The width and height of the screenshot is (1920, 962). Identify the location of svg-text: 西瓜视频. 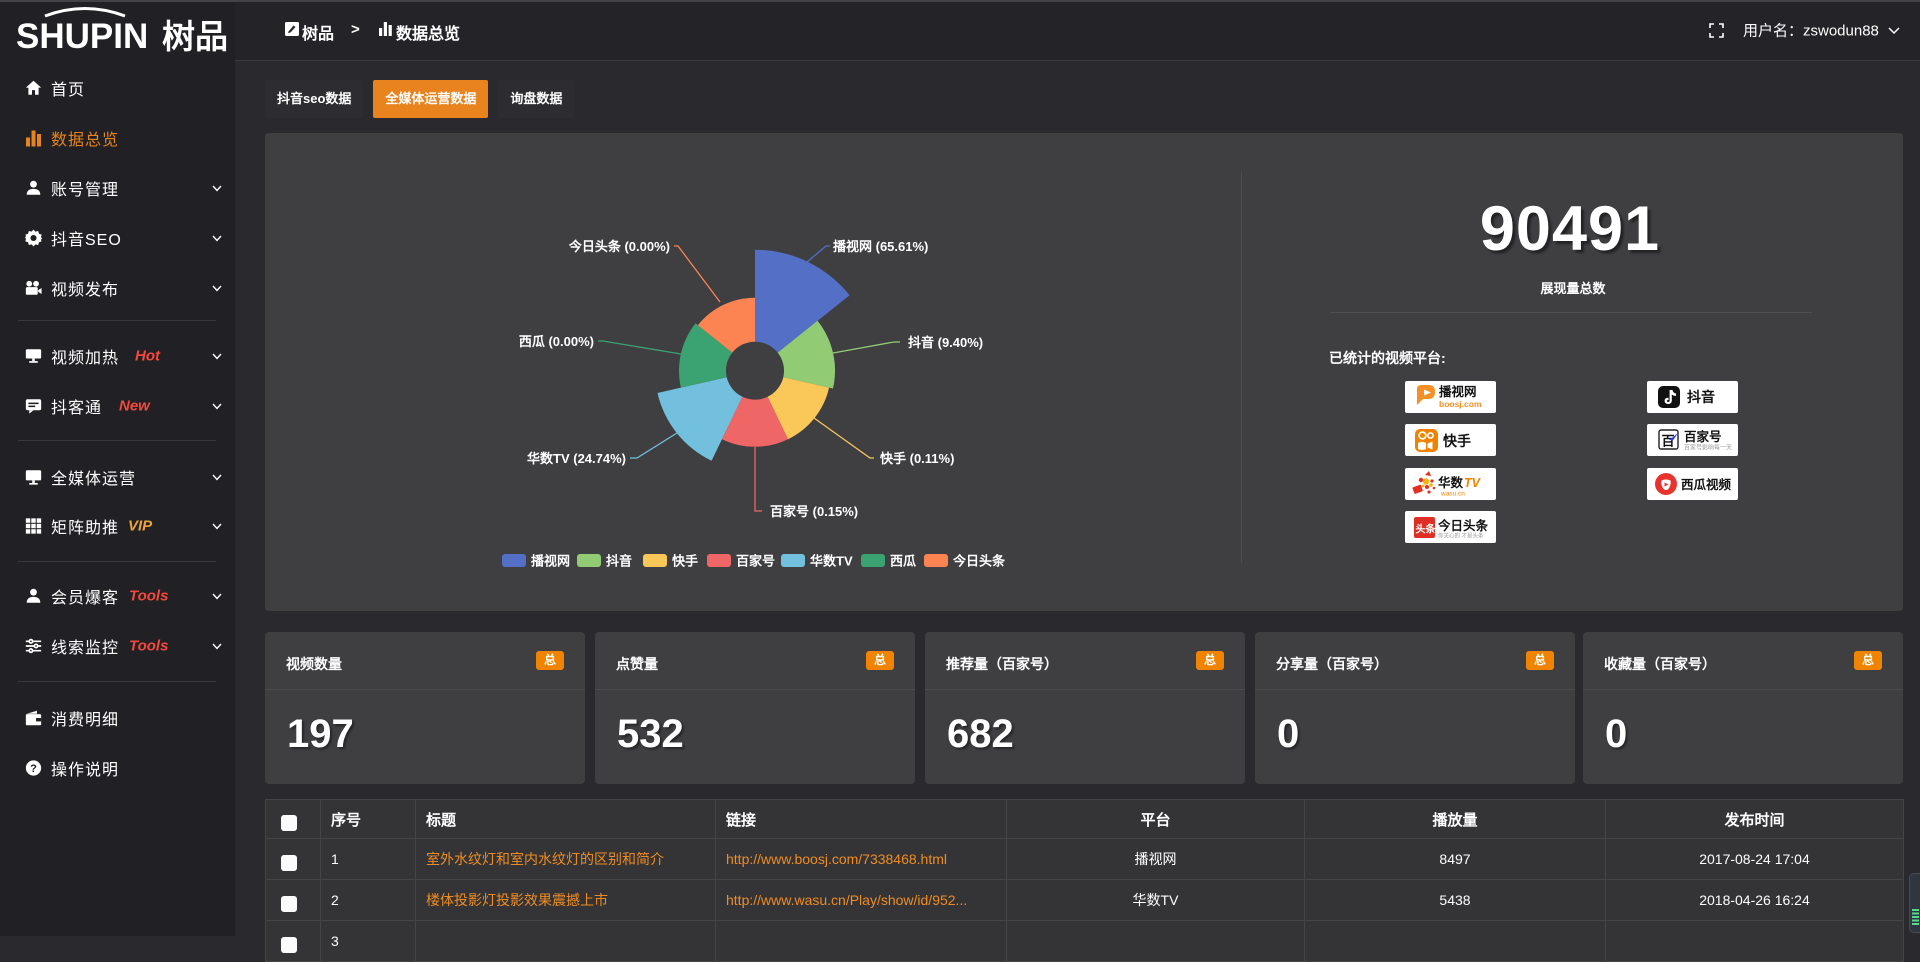
(1706, 484).